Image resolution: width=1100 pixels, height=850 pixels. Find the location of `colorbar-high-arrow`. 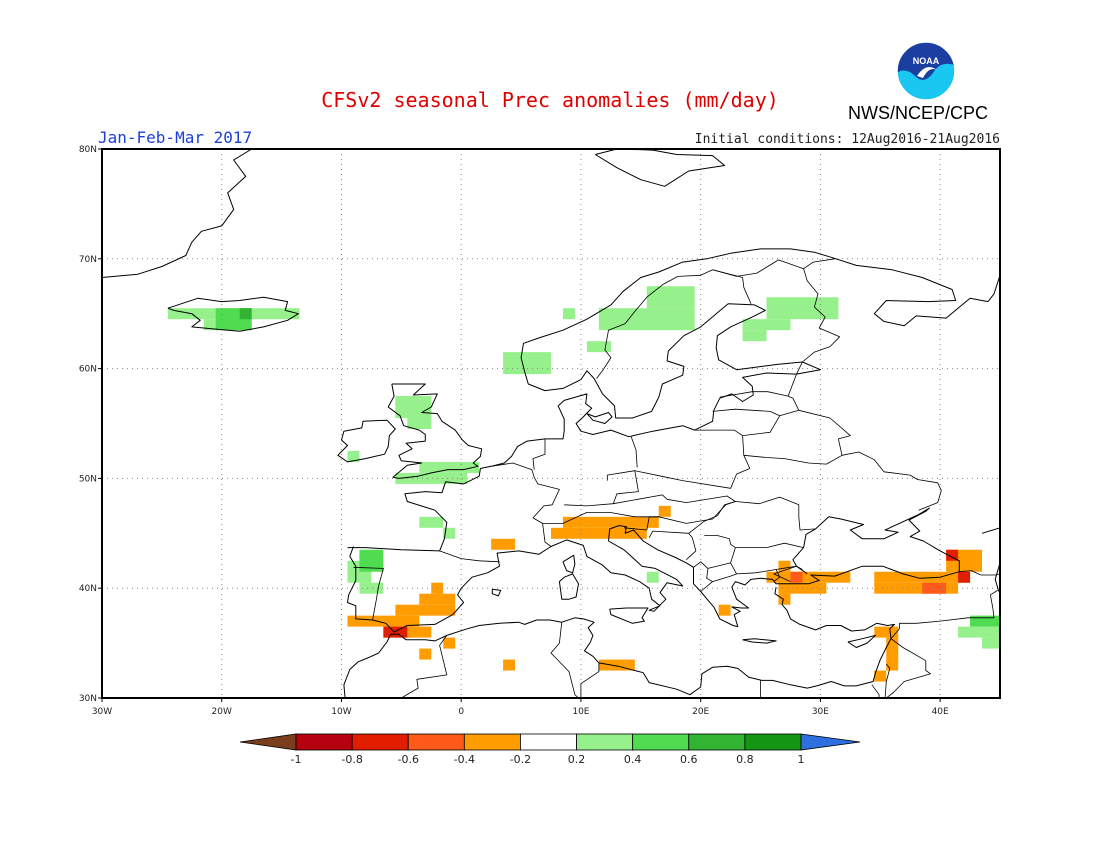

colorbar-high-arrow is located at coordinates (830, 742).